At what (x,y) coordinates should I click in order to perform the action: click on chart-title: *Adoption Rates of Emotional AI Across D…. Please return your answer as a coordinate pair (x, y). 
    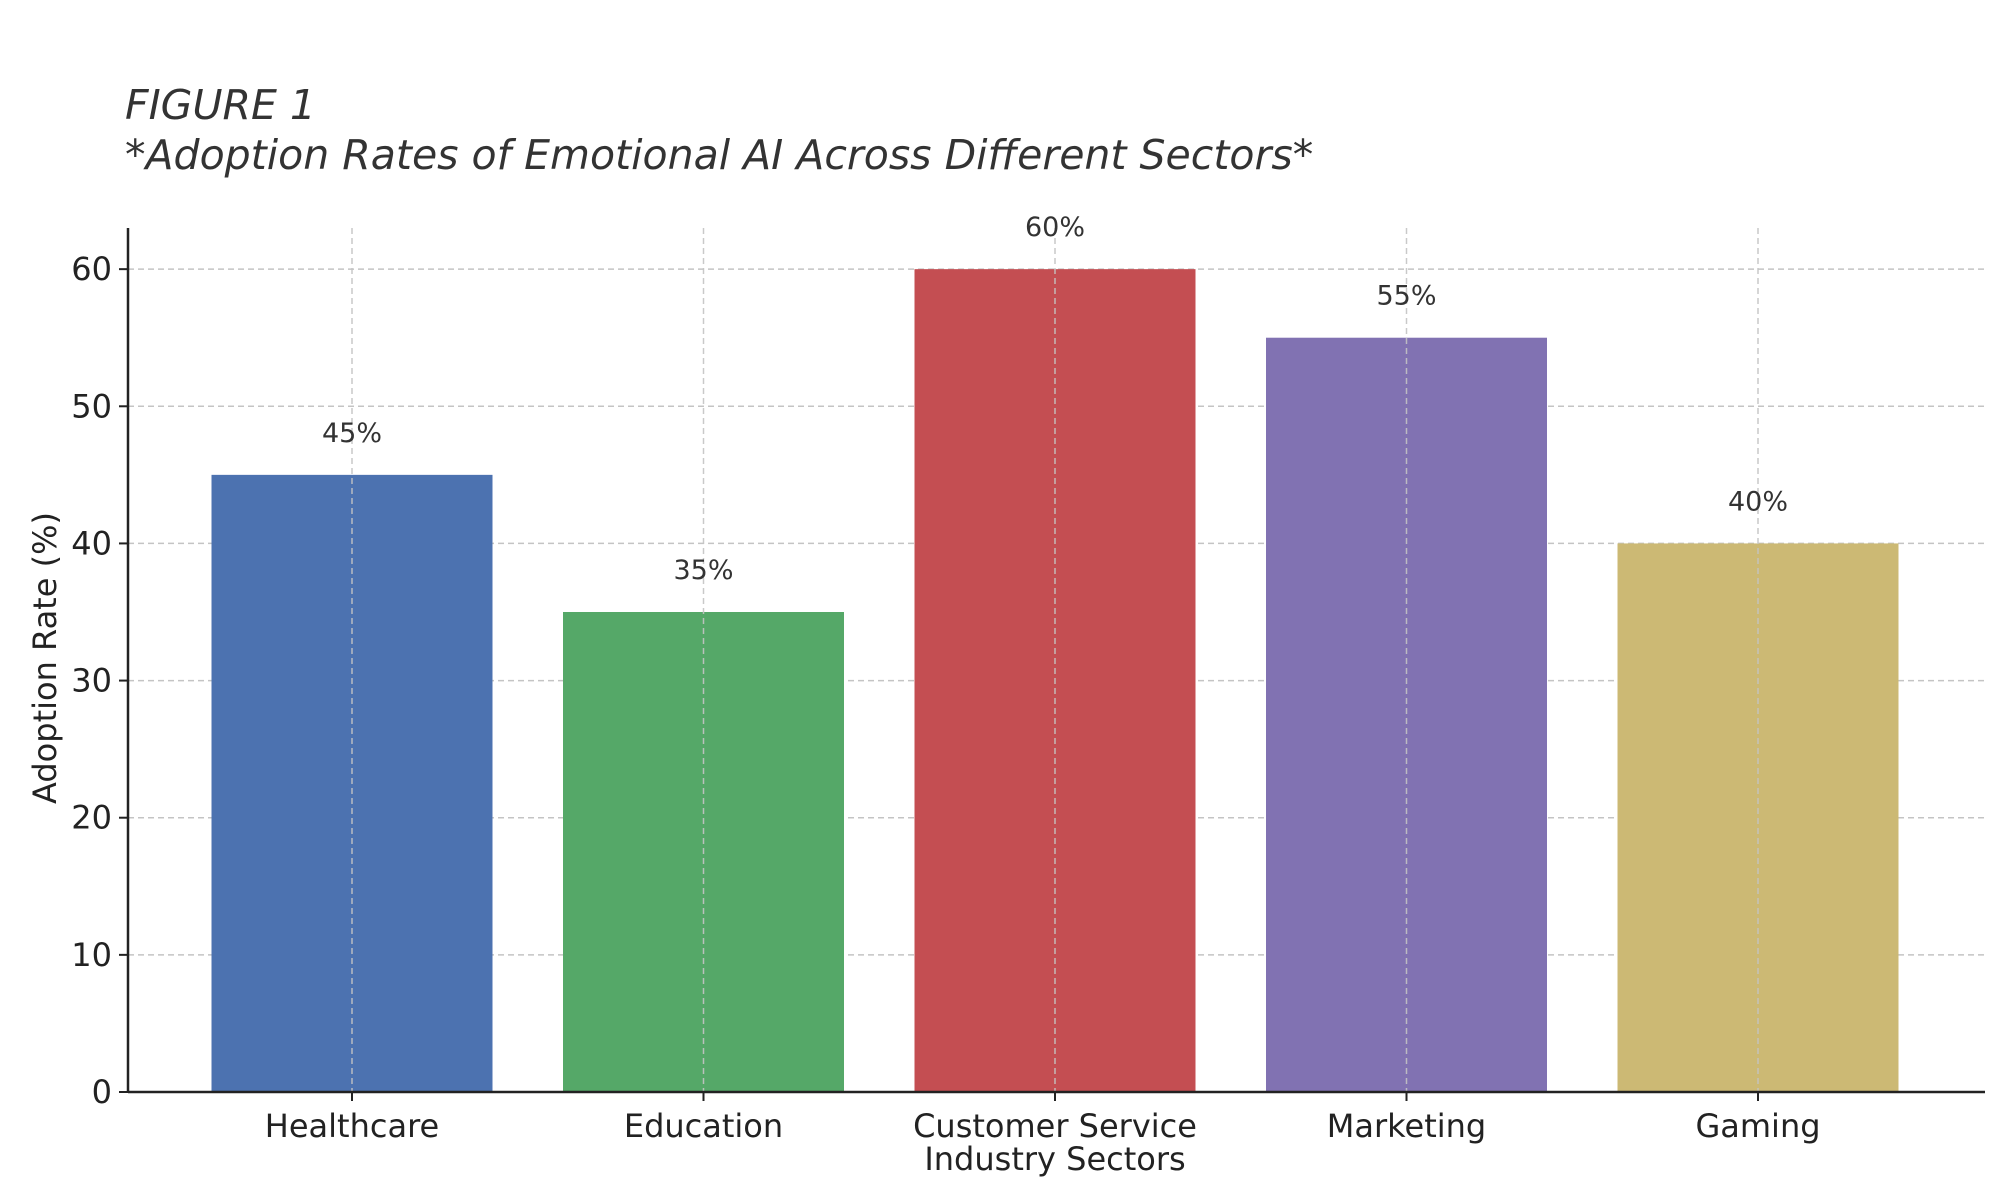
    Looking at the image, I should click on (719, 155).